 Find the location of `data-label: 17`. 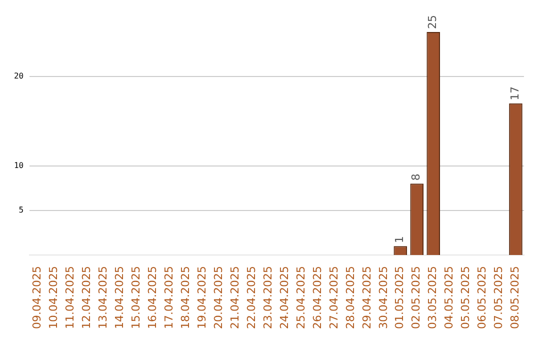

data-label: 17 is located at coordinates (515, 93).